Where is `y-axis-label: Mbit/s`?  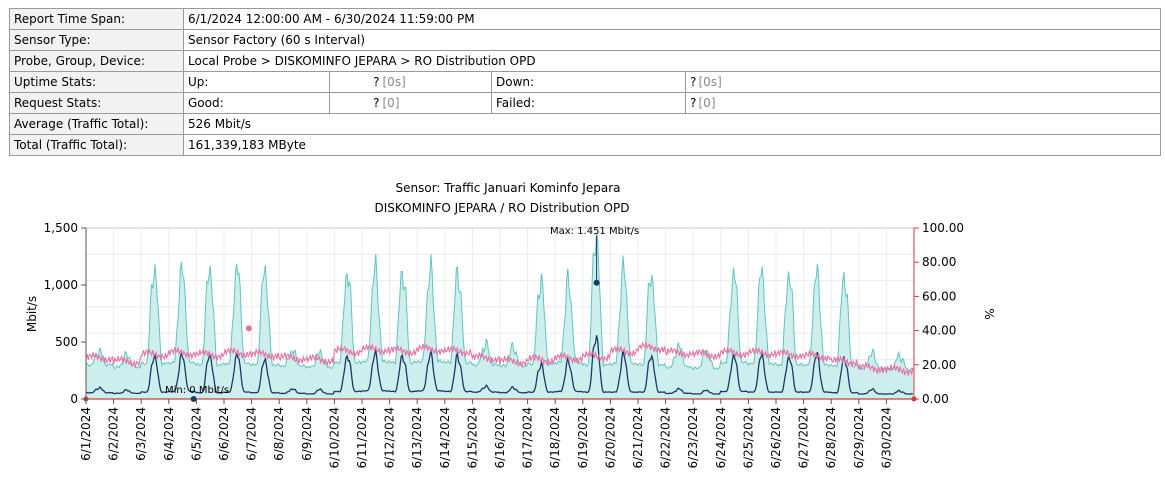 y-axis-label: Mbit/s is located at coordinates (32, 314).